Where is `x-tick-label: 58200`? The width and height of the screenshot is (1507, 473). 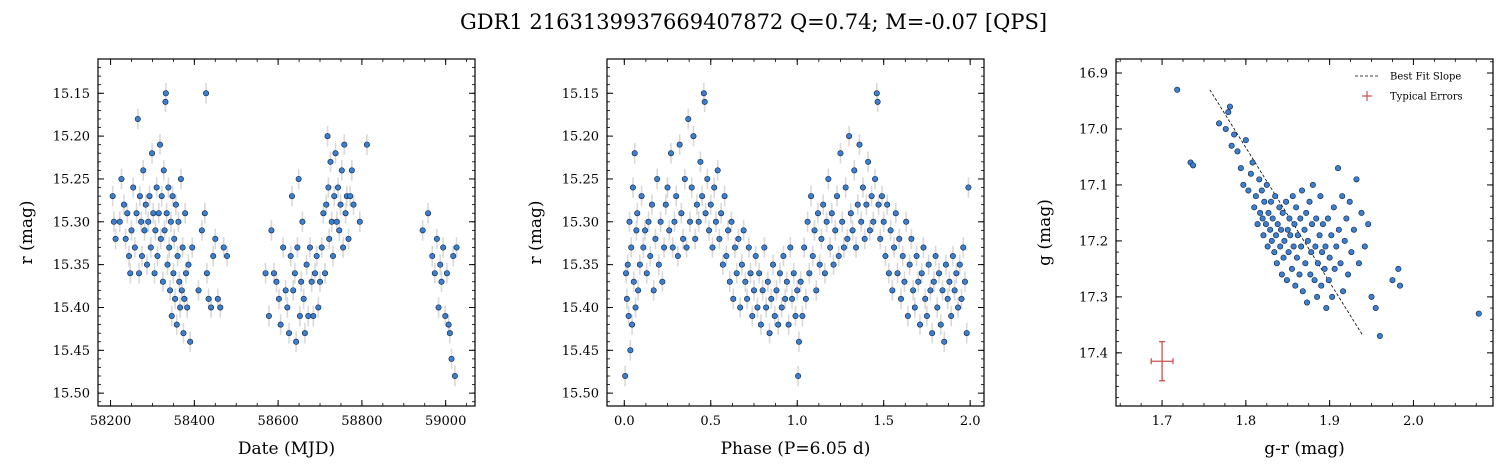
x-tick-label: 58200 is located at coordinates (110, 421).